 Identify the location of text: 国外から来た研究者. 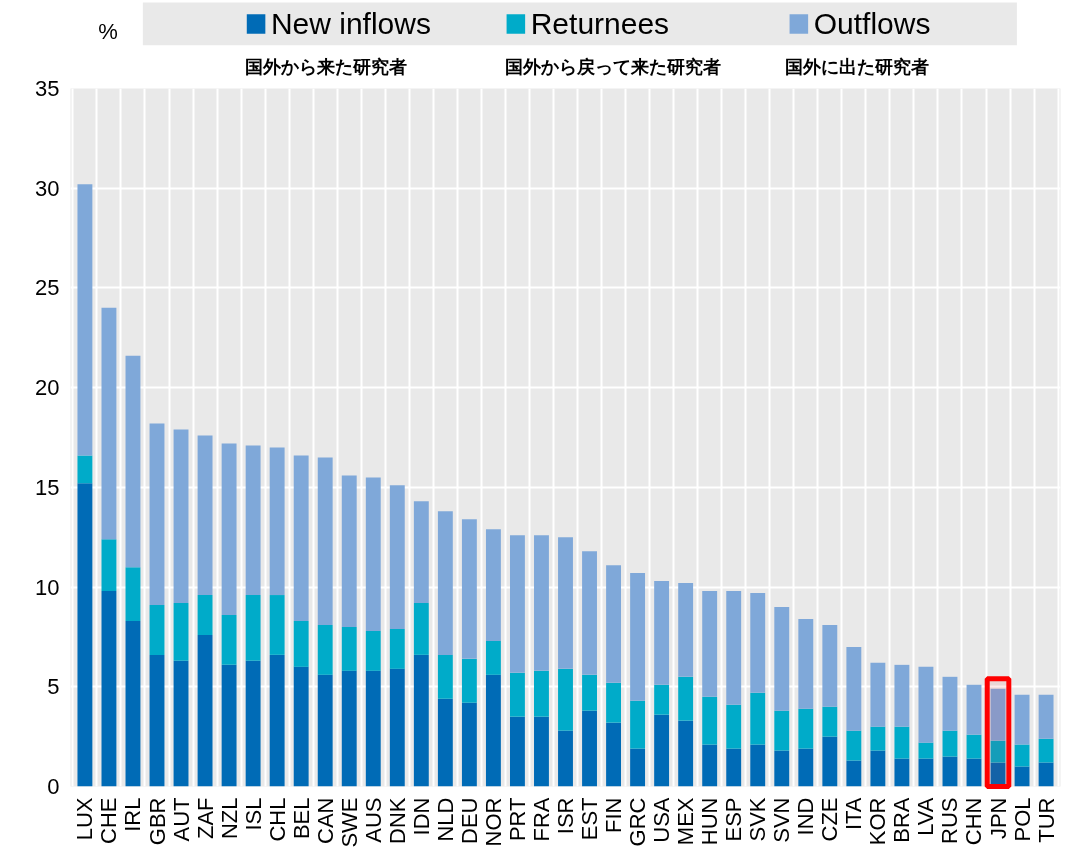
(325, 67).